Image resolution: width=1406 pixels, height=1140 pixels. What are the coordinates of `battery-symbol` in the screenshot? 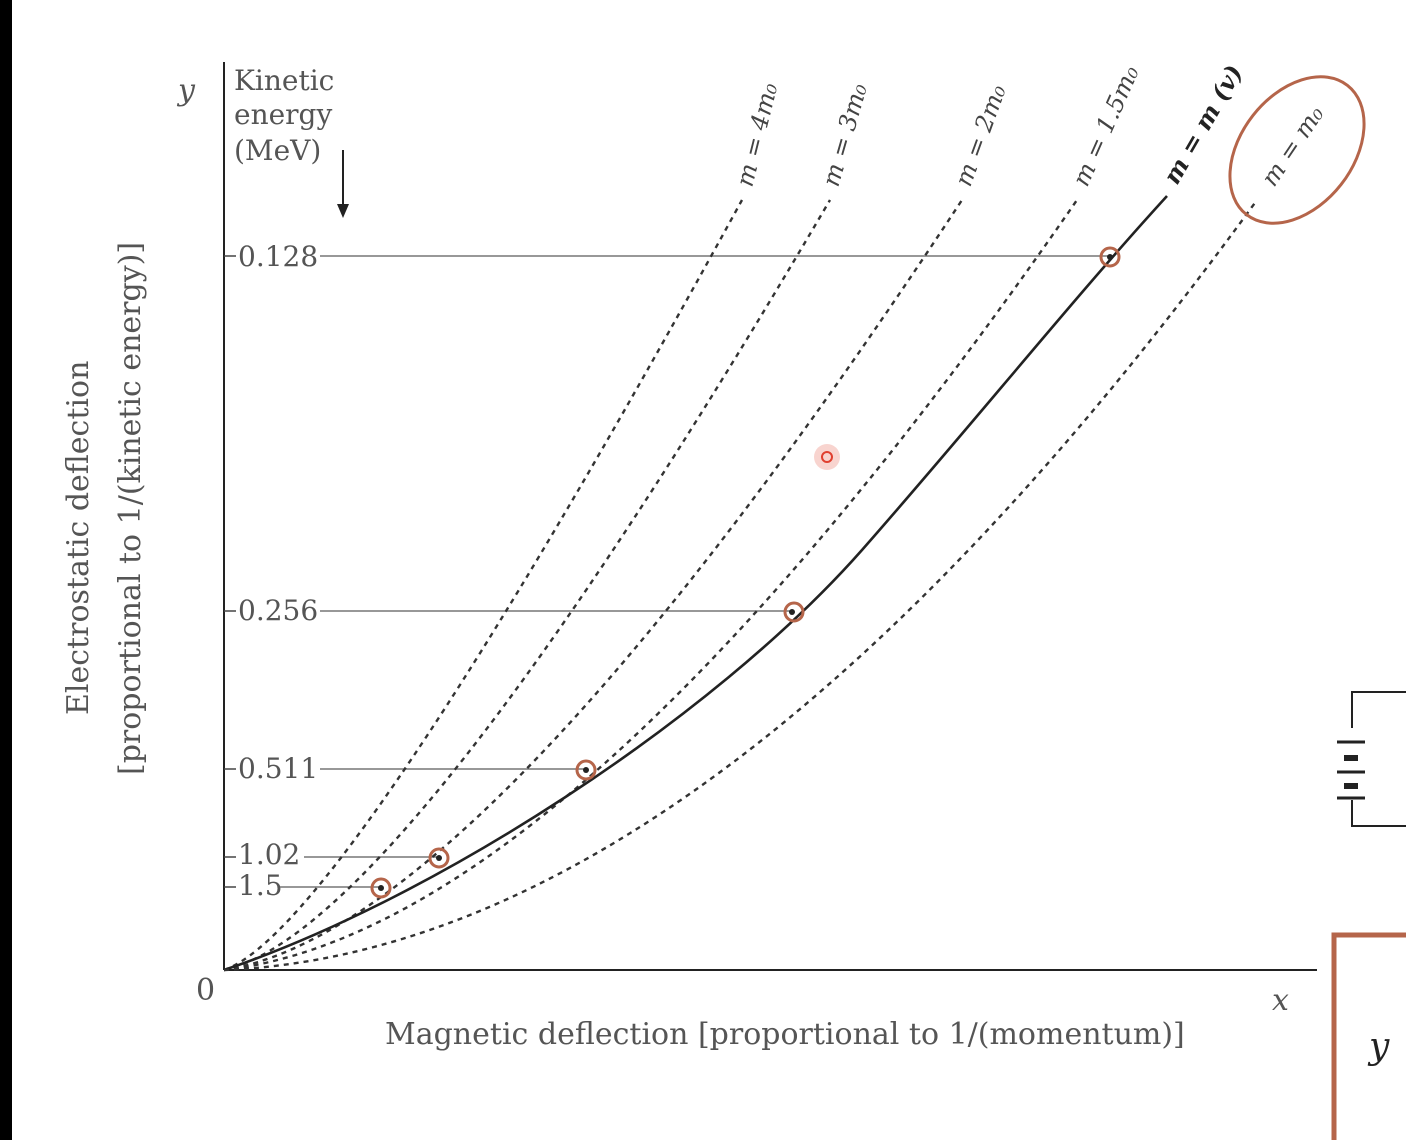 It's located at (1371, 759).